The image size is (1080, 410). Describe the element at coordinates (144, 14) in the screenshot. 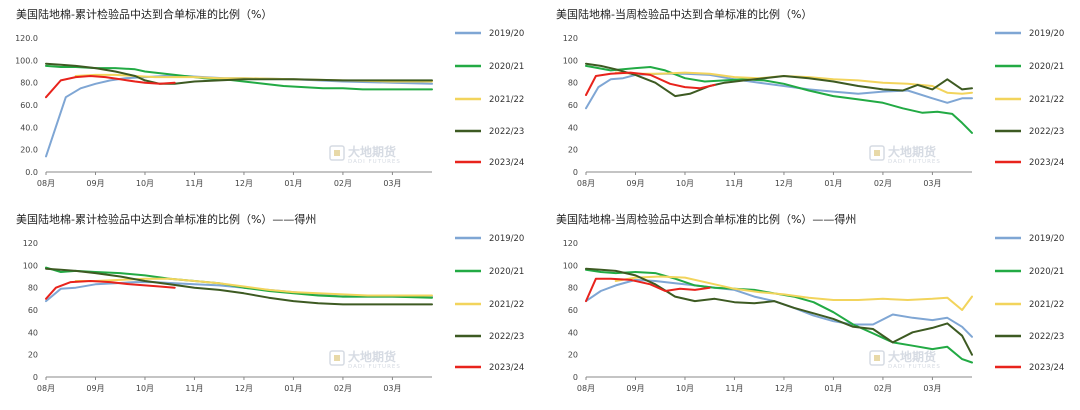

I see `chart-title: 美国陆地棉-累计检验品中达到合单标准的比例（%）` at that location.